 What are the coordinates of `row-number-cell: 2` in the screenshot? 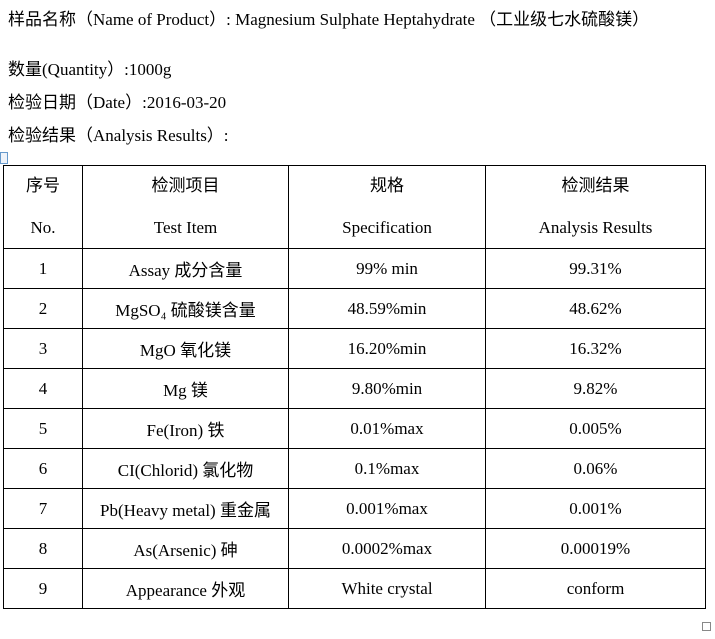 It's located at (43, 308).